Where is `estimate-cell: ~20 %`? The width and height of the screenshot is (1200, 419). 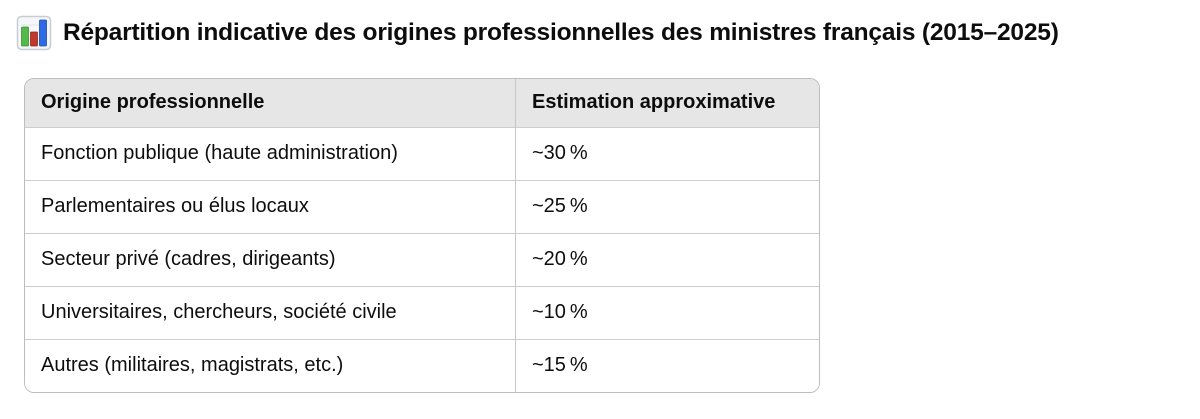
estimate-cell: ~20 % is located at coordinates (667, 260).